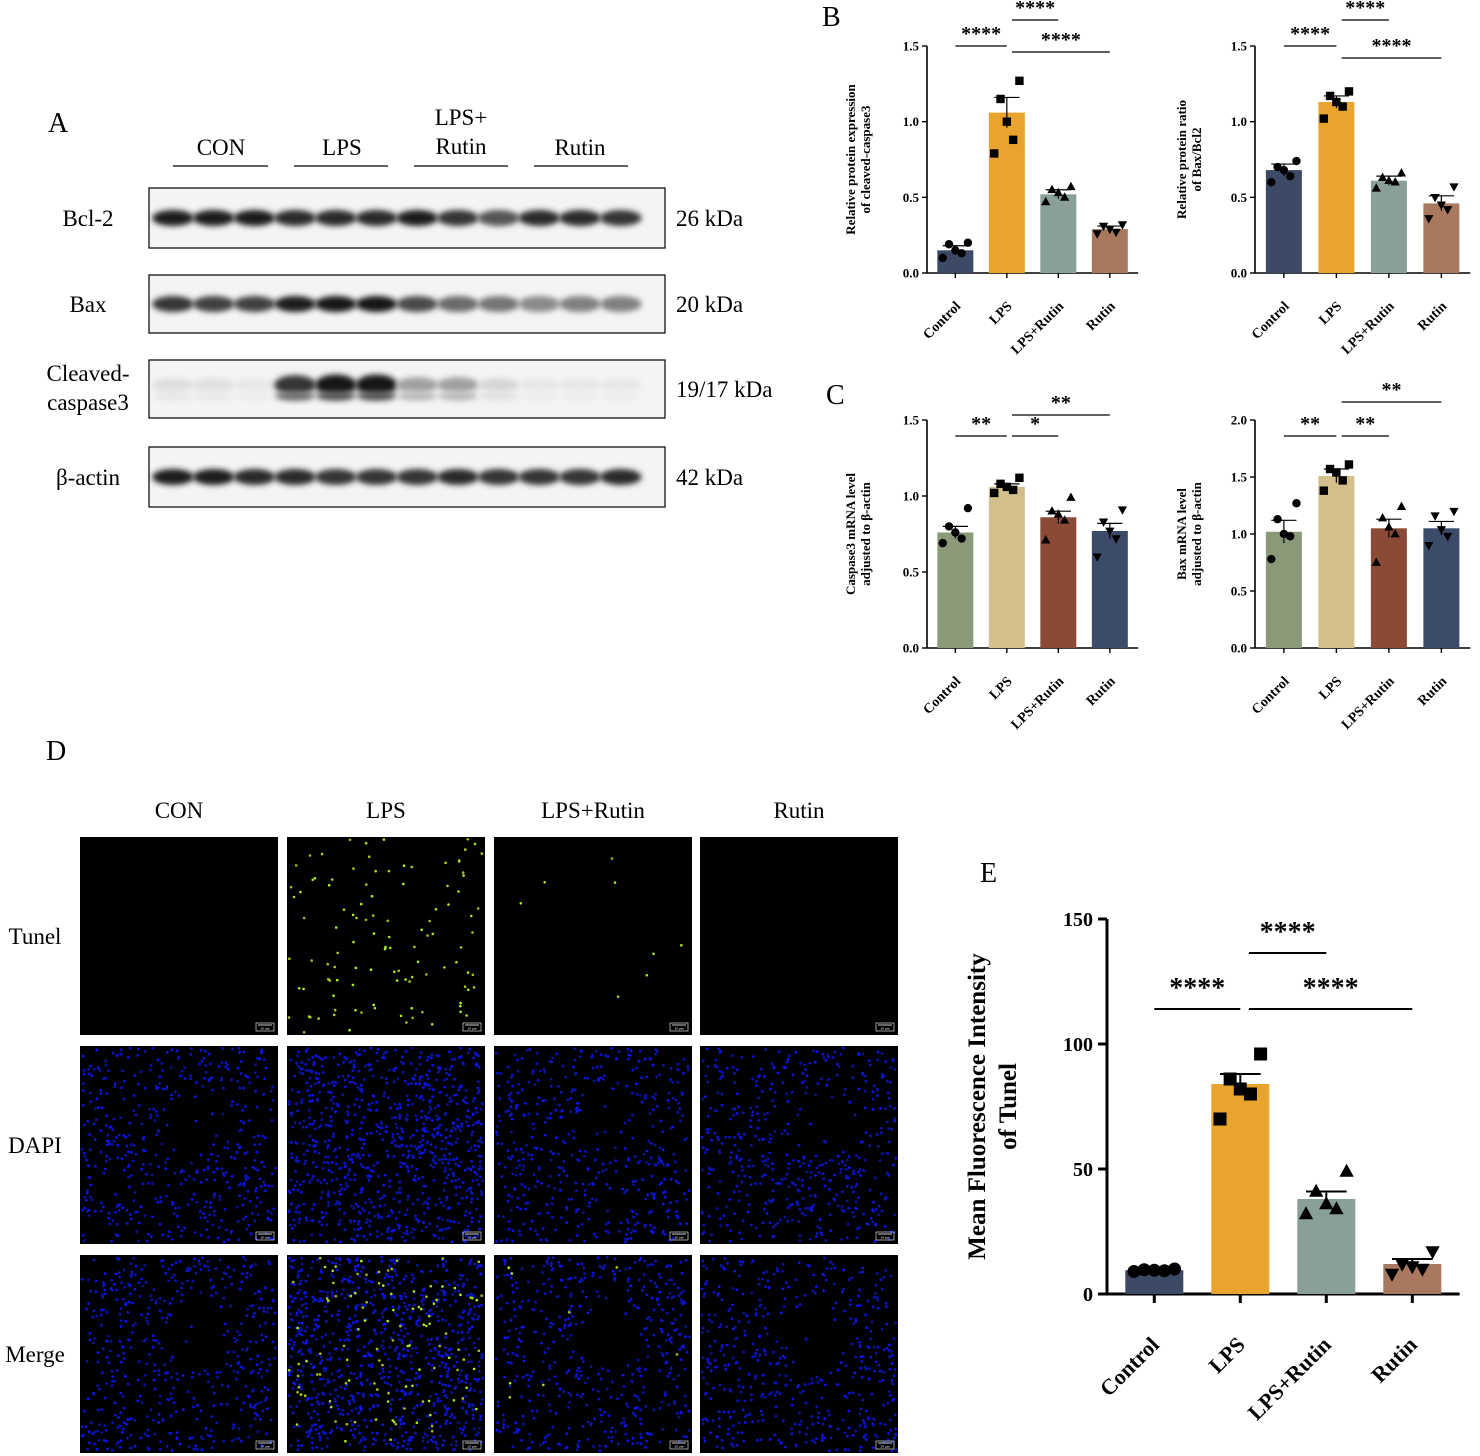 This screenshot has width=1480, height=1456. Describe the element at coordinates (265, 1238) in the screenshot. I see `micro-scale-label: 20 μm` at that location.